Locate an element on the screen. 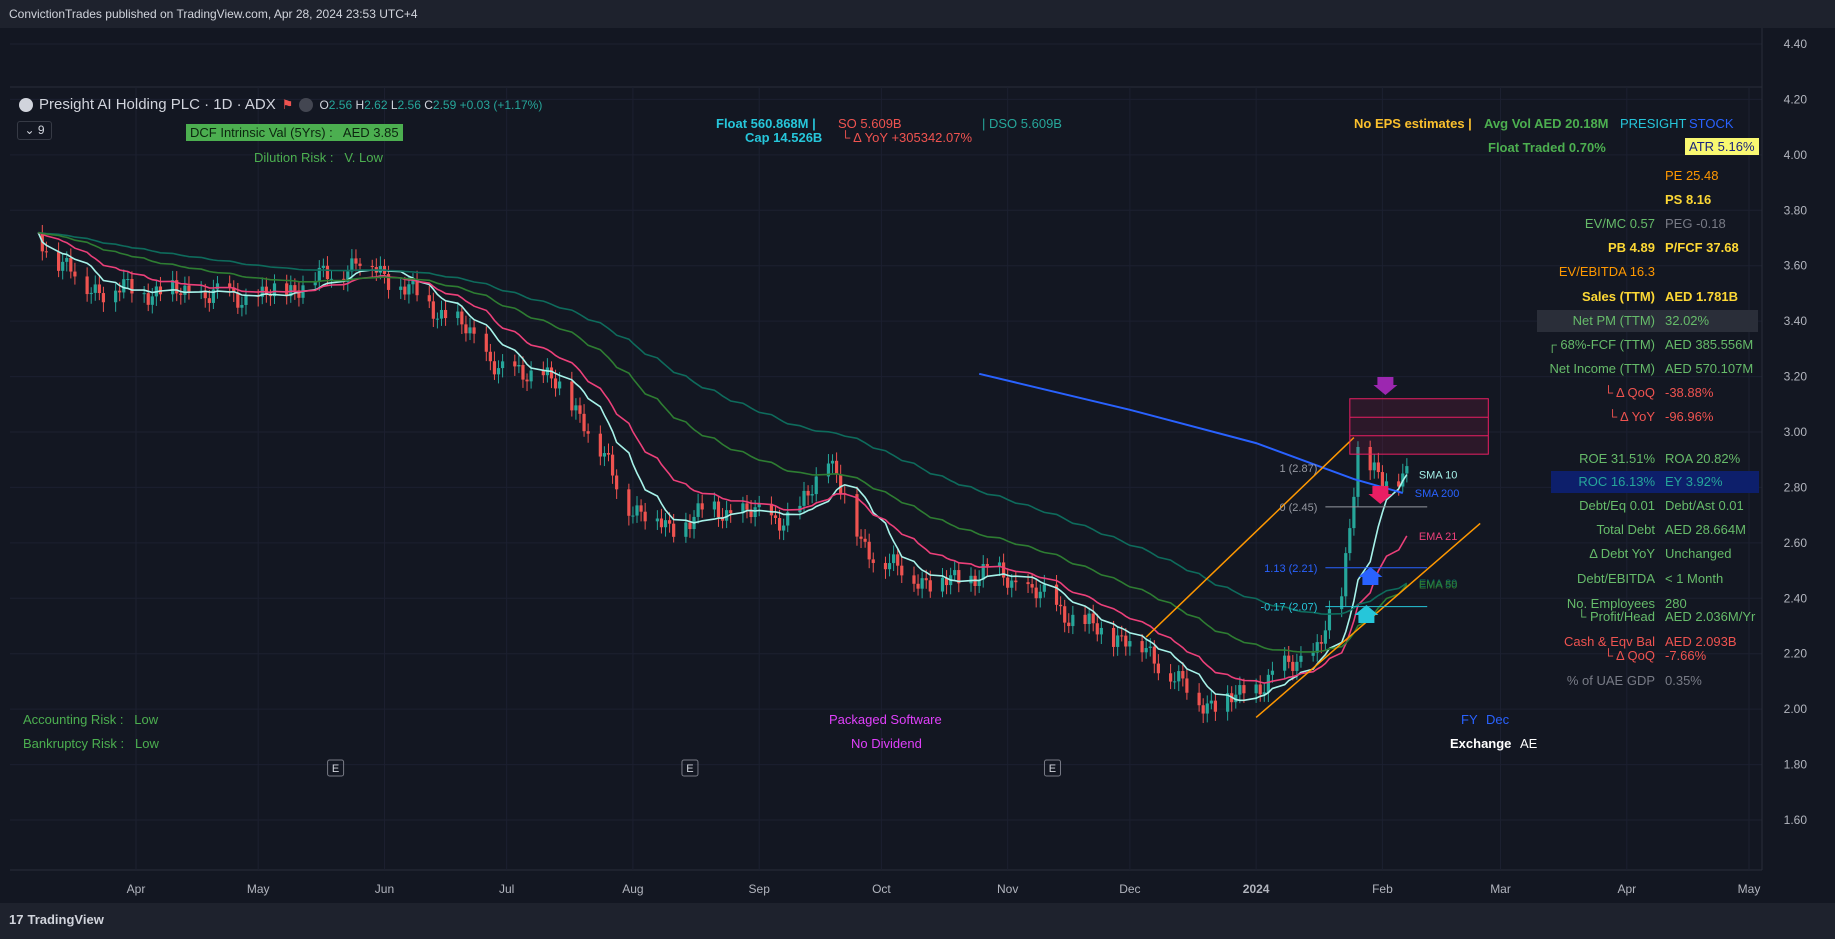 Image resolution: width=1835 pixels, height=939 pixels. sell-arrow-icon is located at coordinates (1385, 386).